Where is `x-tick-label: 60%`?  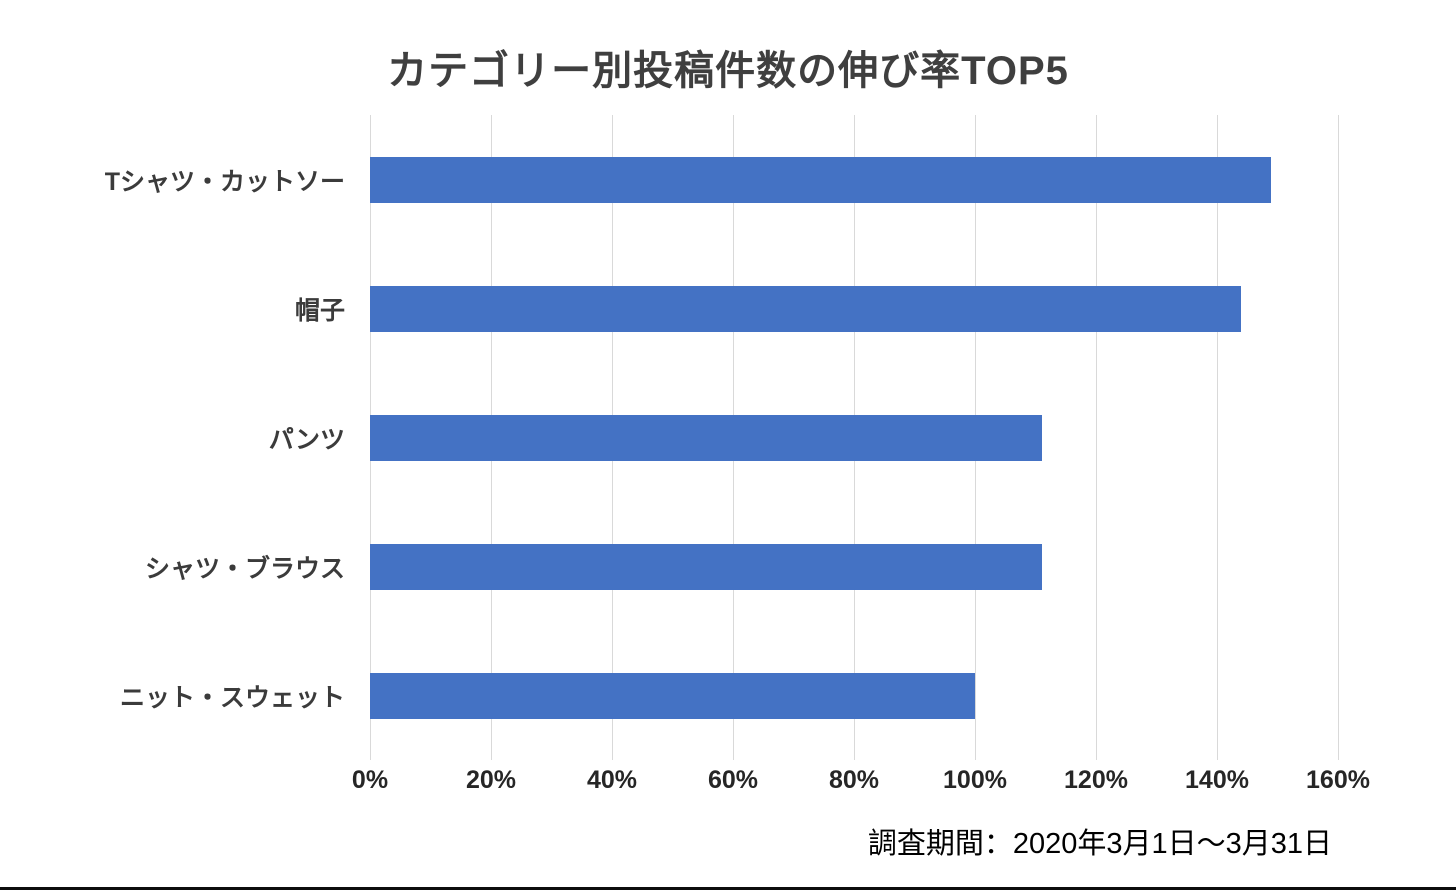
x-tick-label: 60% is located at coordinates (733, 780).